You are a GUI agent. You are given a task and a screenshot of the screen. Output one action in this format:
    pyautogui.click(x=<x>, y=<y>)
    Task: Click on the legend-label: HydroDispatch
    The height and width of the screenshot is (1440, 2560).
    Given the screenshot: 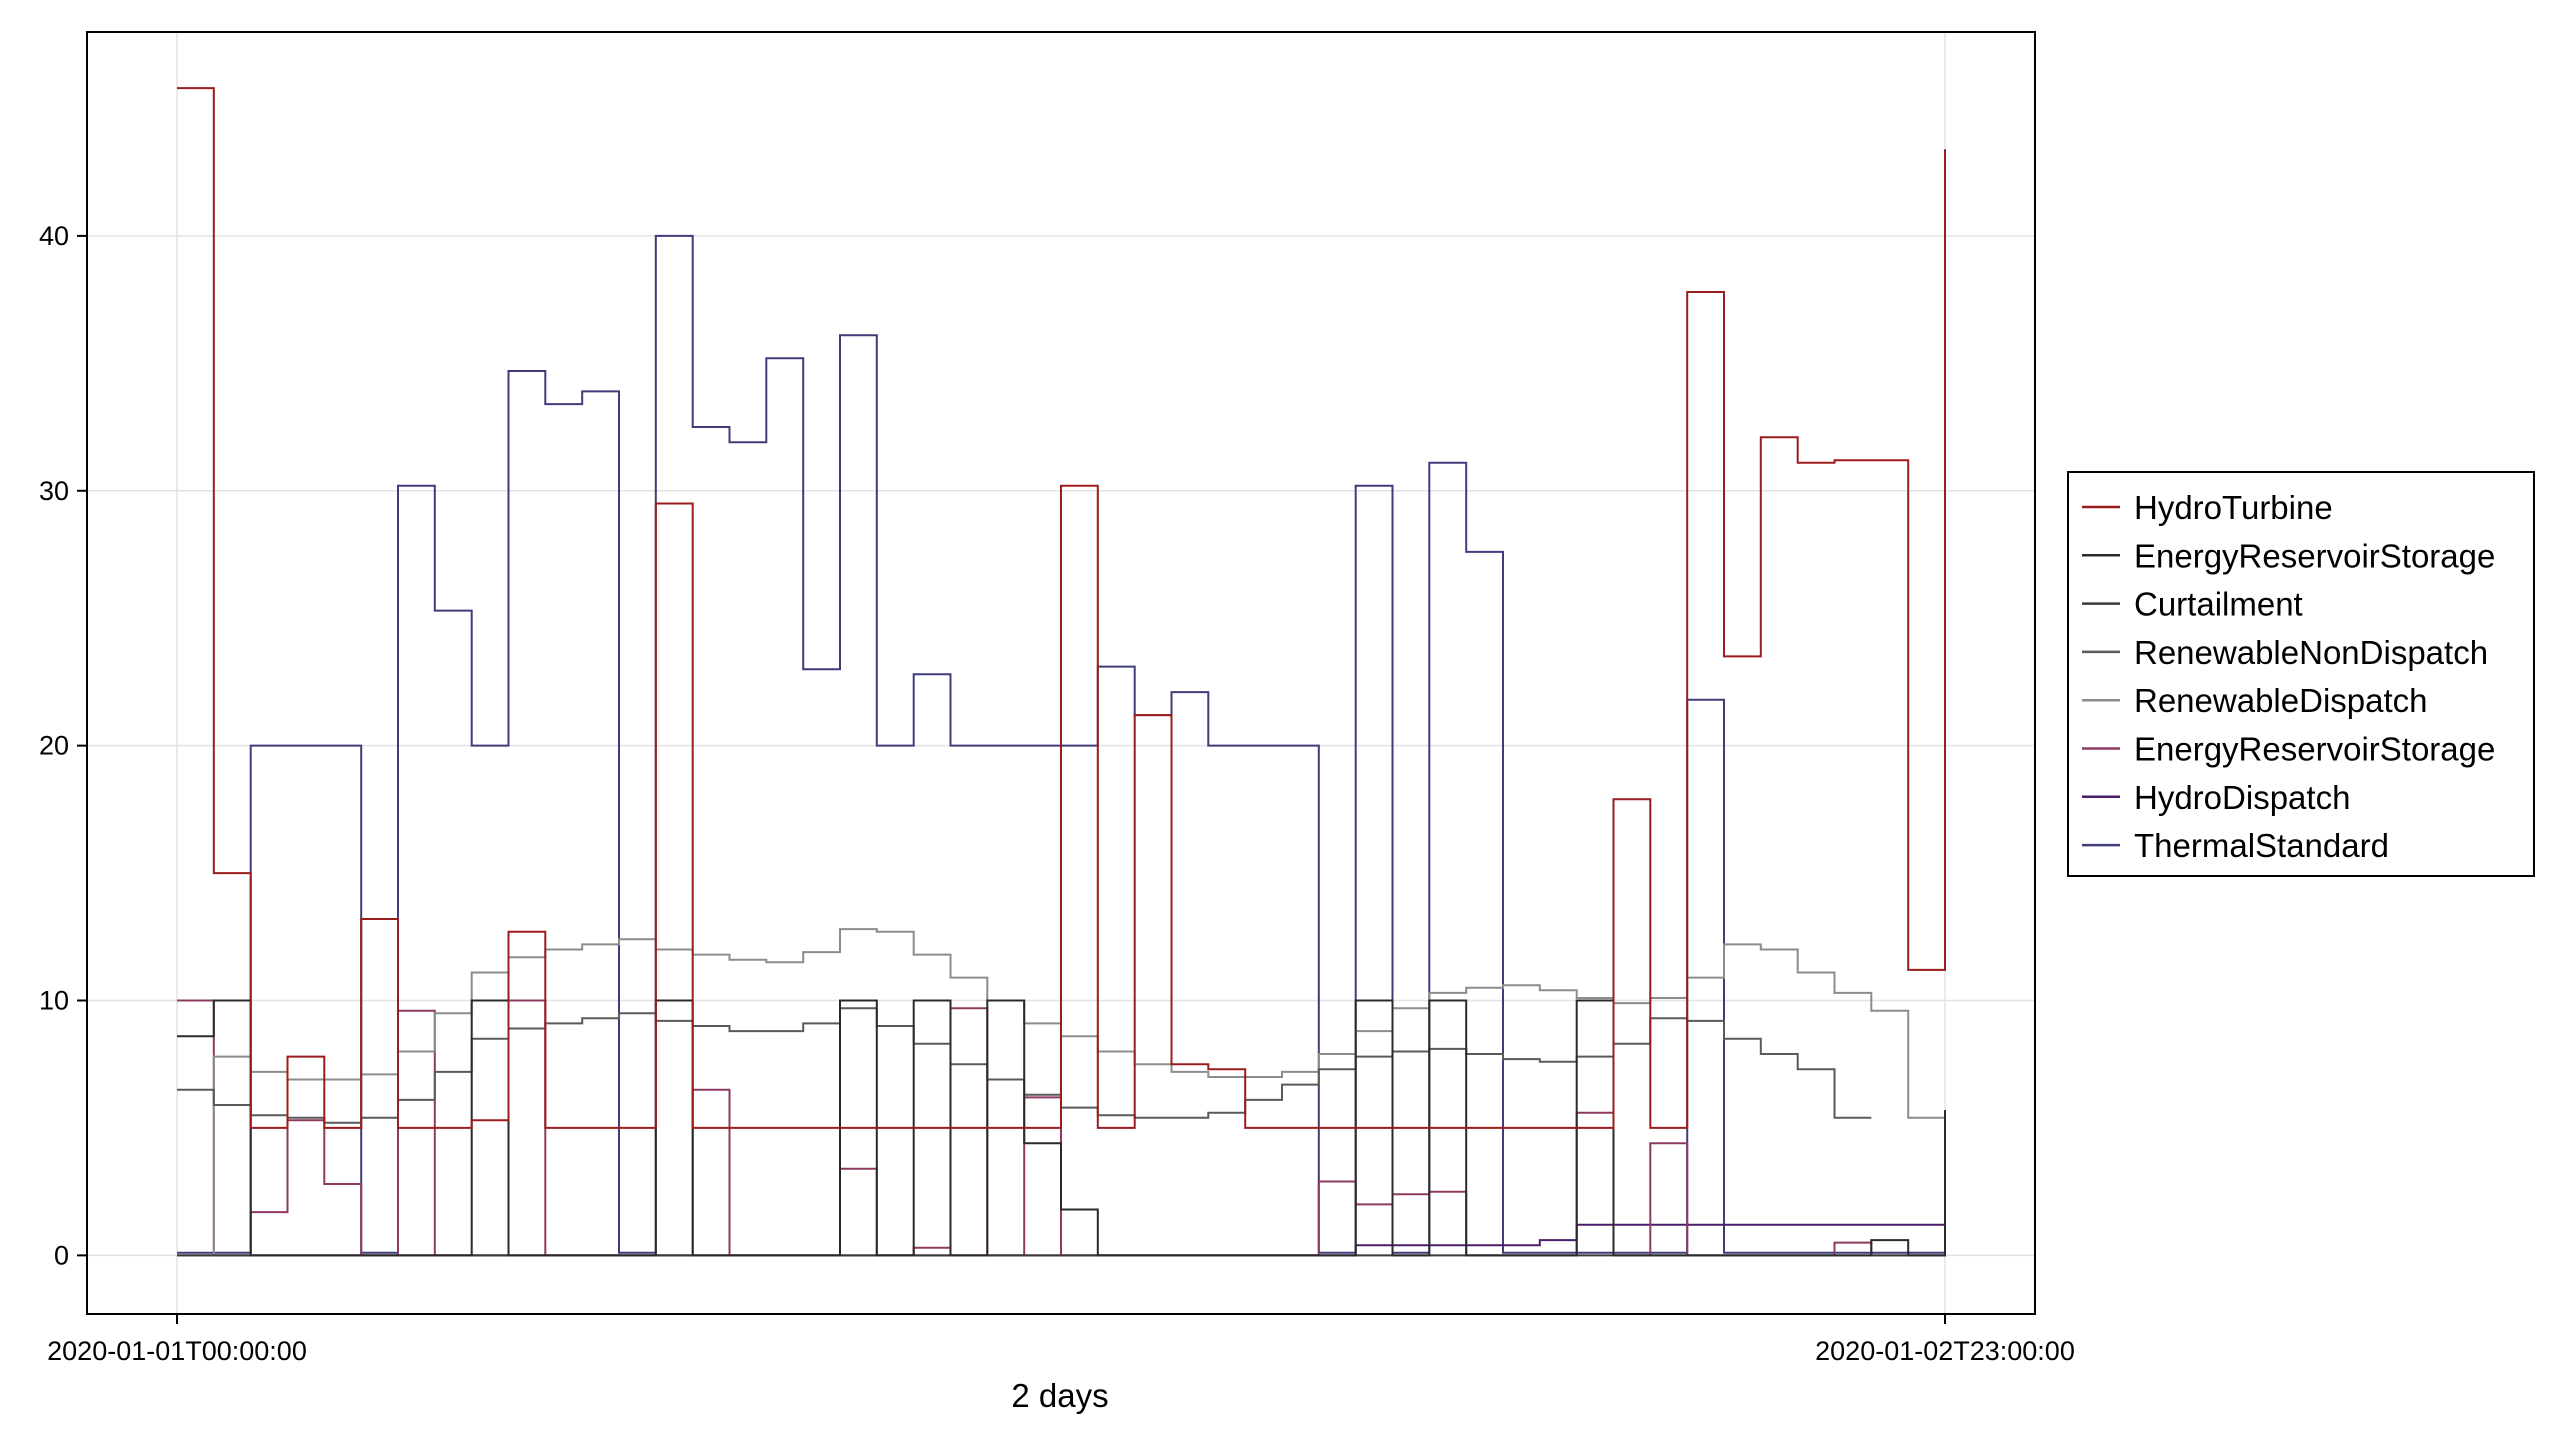 What is the action you would take?
    pyautogui.click(x=2242, y=797)
    